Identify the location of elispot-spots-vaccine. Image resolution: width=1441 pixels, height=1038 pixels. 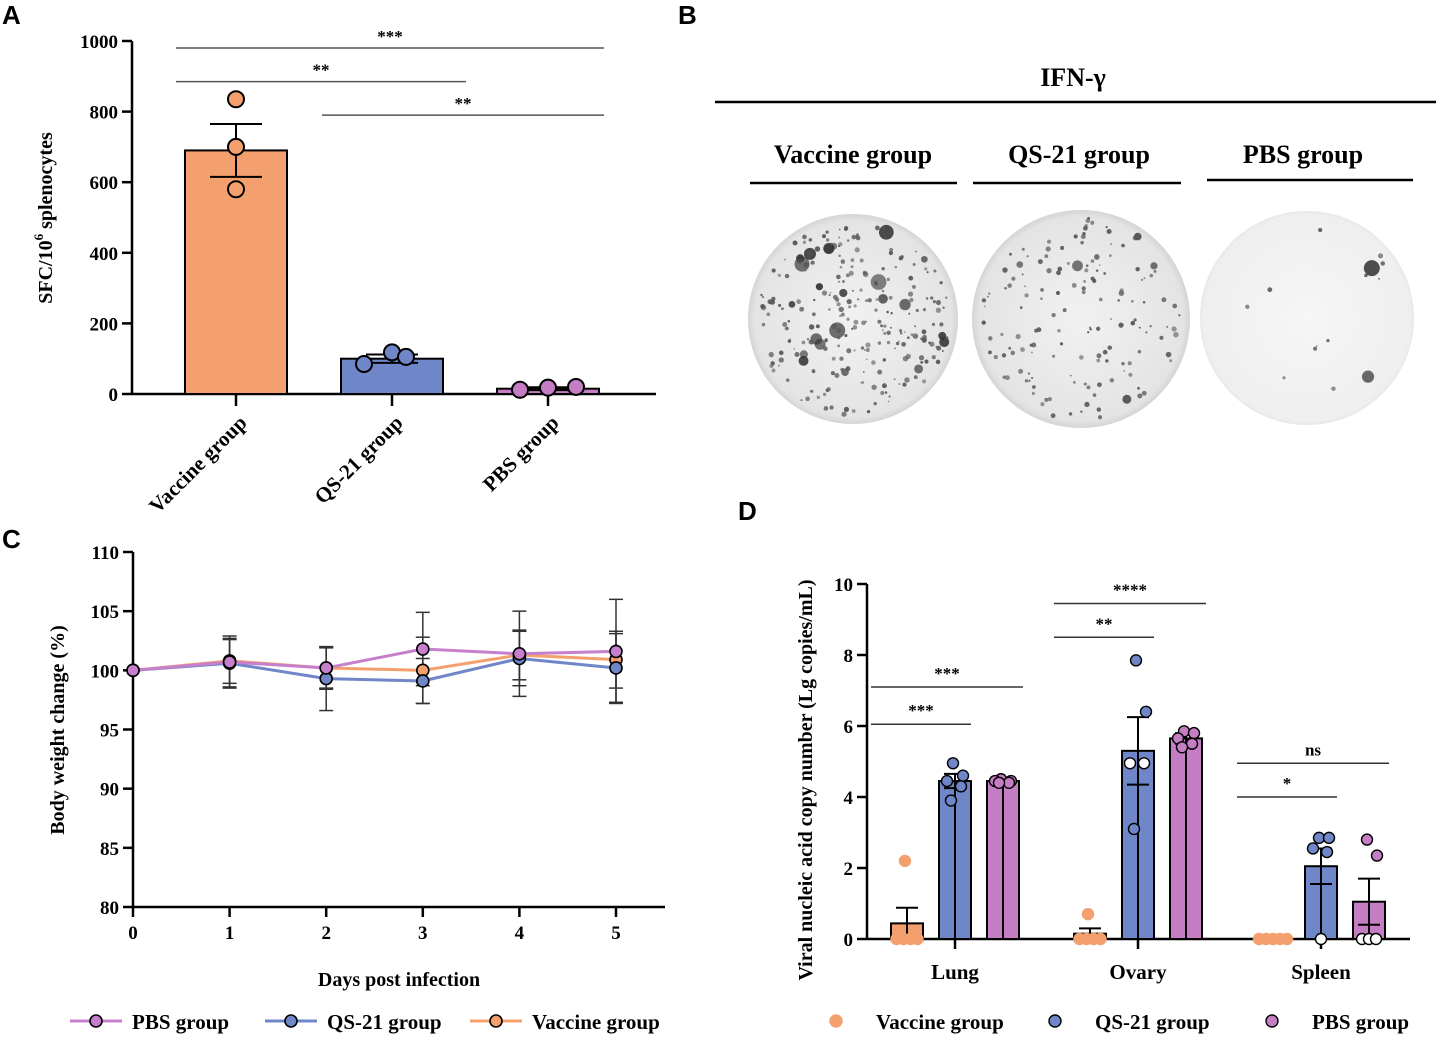
(855, 320).